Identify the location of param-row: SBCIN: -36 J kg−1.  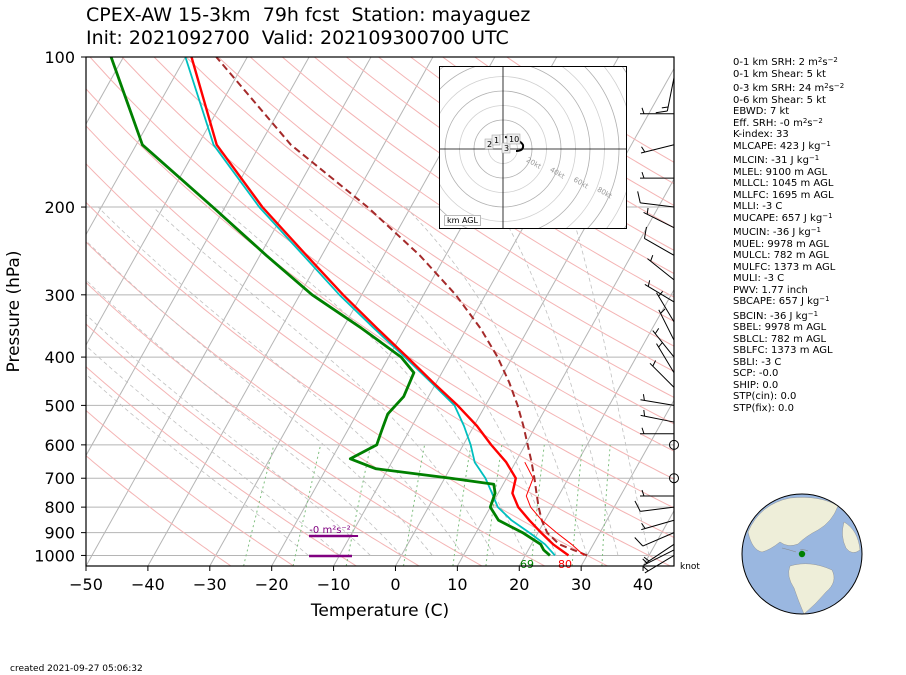
(776, 315).